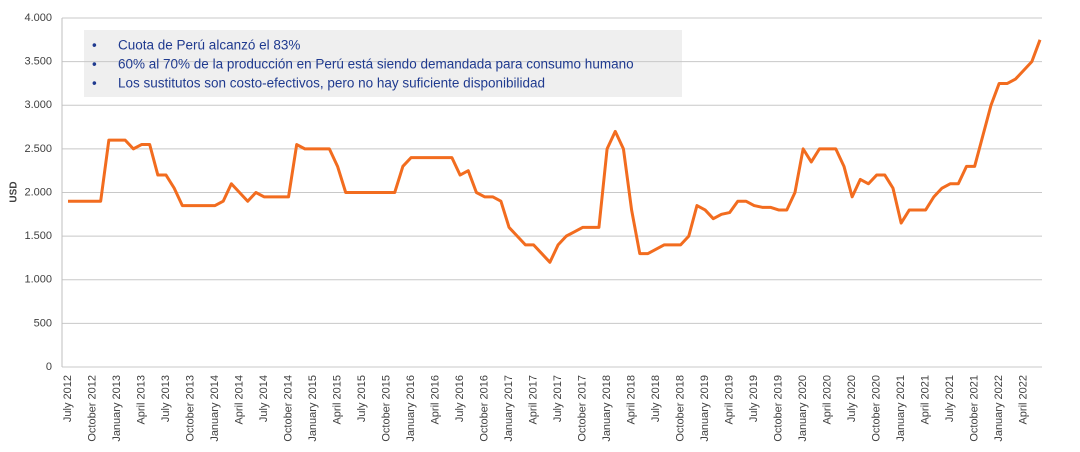 The image size is (1080, 452). What do you see at coordinates (362, 398) in the screenshot?
I see `x-tick-label: July 2015` at bounding box center [362, 398].